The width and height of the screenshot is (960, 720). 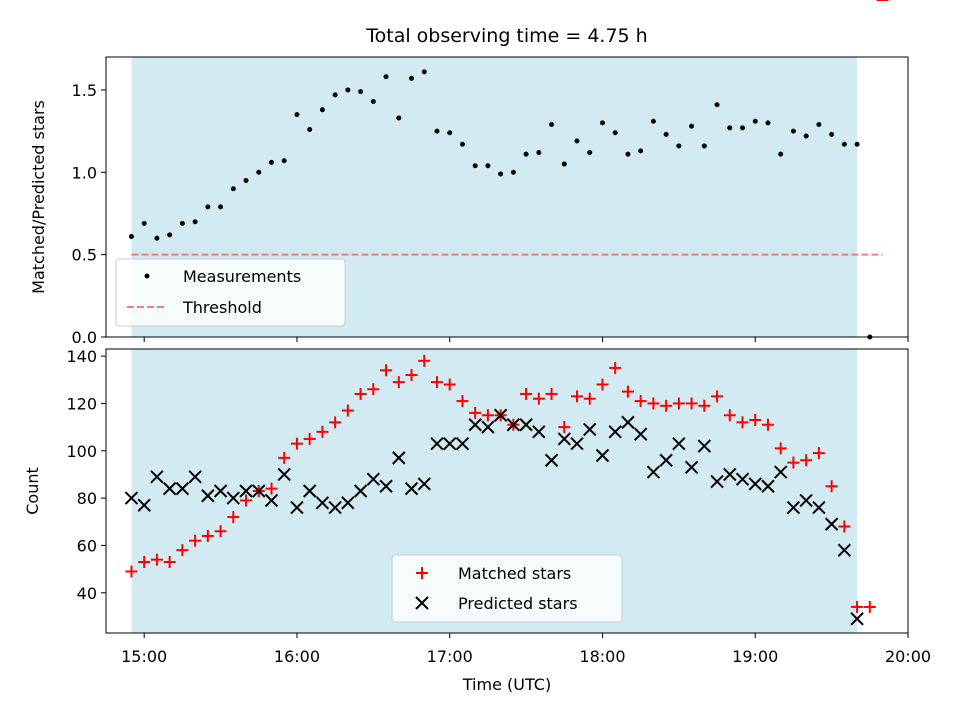 What do you see at coordinates (506, 684) in the screenshot?
I see `x-axis-label: Time (UTC)` at bounding box center [506, 684].